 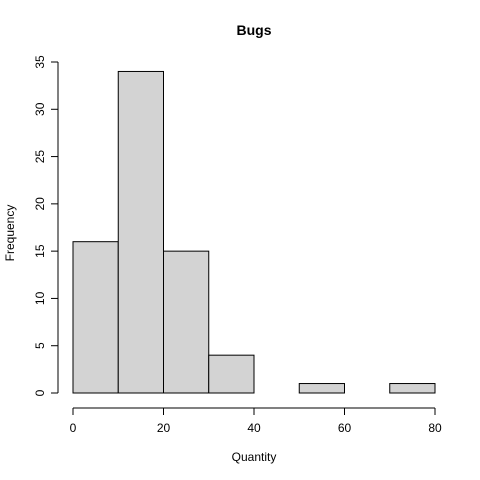 What do you see at coordinates (10, 233) in the screenshot?
I see `y-axis-label: Frequency` at bounding box center [10, 233].